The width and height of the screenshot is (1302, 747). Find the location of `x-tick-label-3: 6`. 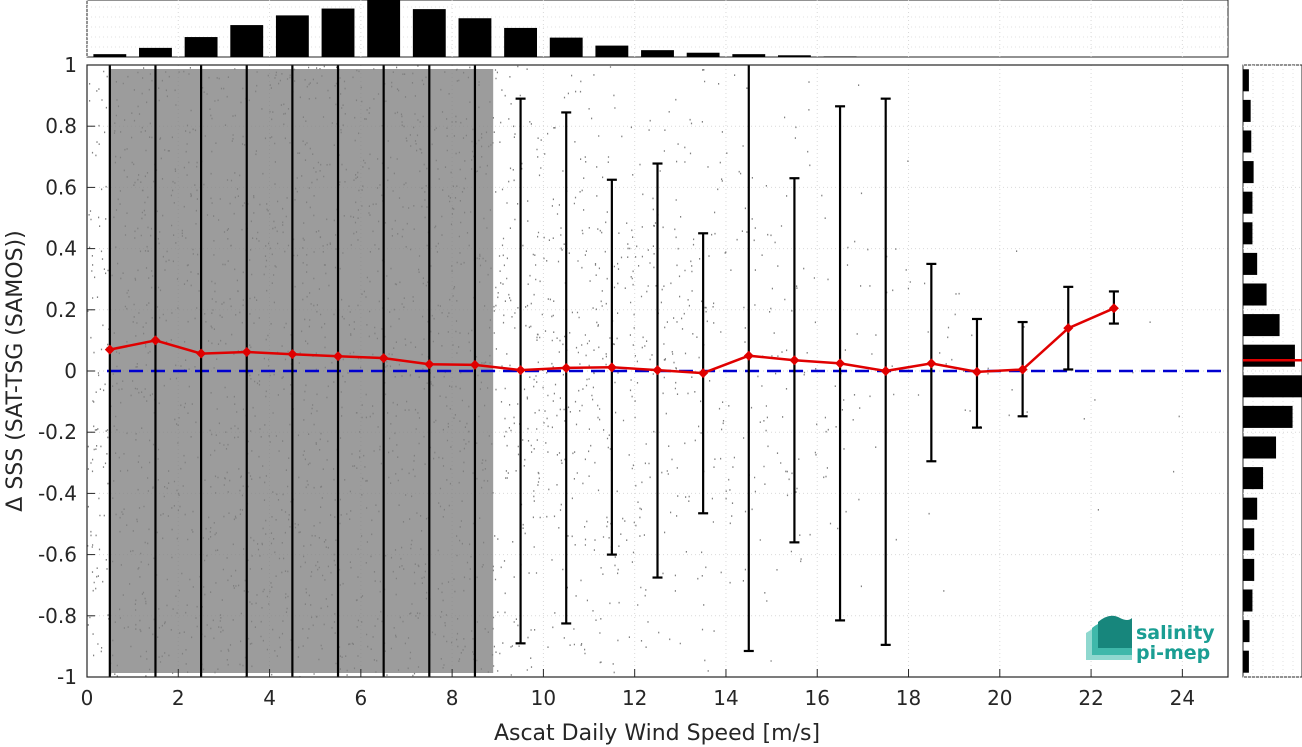

x-tick-label-3: 6 is located at coordinates (360, 698).